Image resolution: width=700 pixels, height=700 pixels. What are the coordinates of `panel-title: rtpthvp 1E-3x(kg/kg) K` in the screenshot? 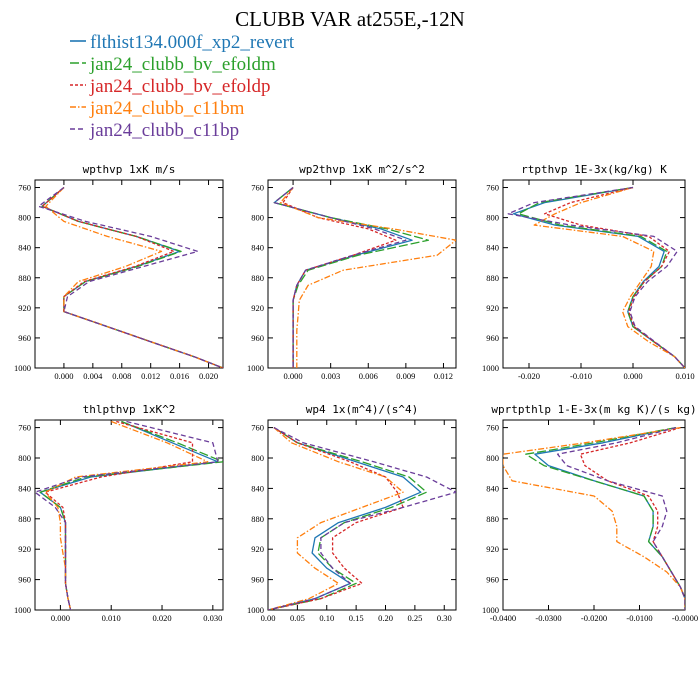 It's located at (594, 169).